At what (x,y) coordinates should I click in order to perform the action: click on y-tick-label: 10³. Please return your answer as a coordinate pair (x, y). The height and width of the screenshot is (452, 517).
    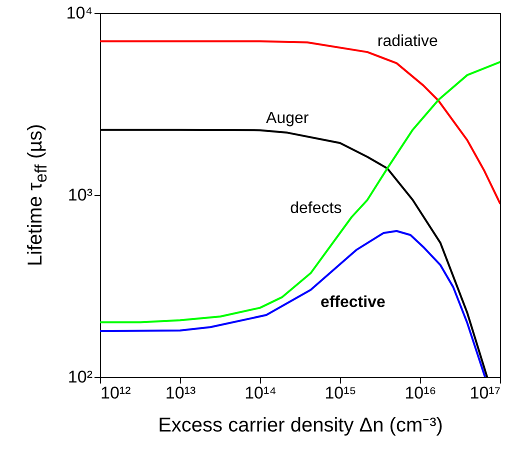
    Looking at the image, I should click on (80, 195).